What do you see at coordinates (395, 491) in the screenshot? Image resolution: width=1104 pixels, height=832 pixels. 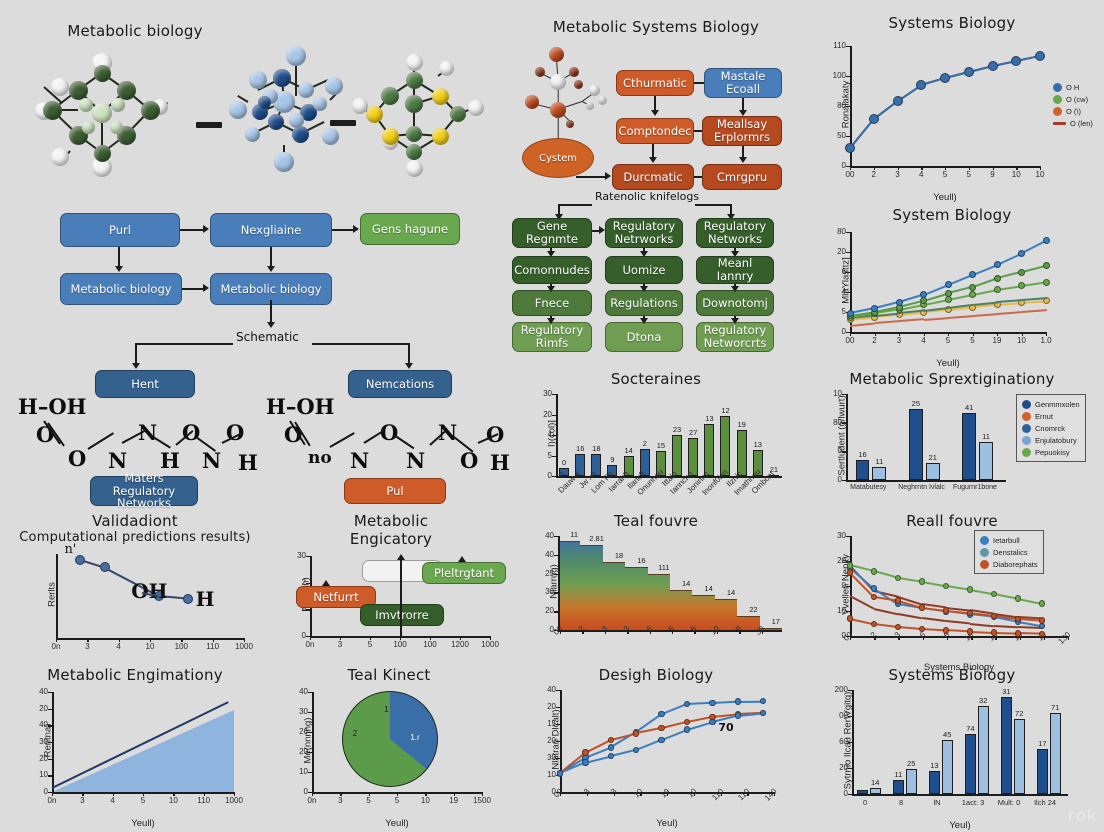 I see `badge-pul: Pul` at bounding box center [395, 491].